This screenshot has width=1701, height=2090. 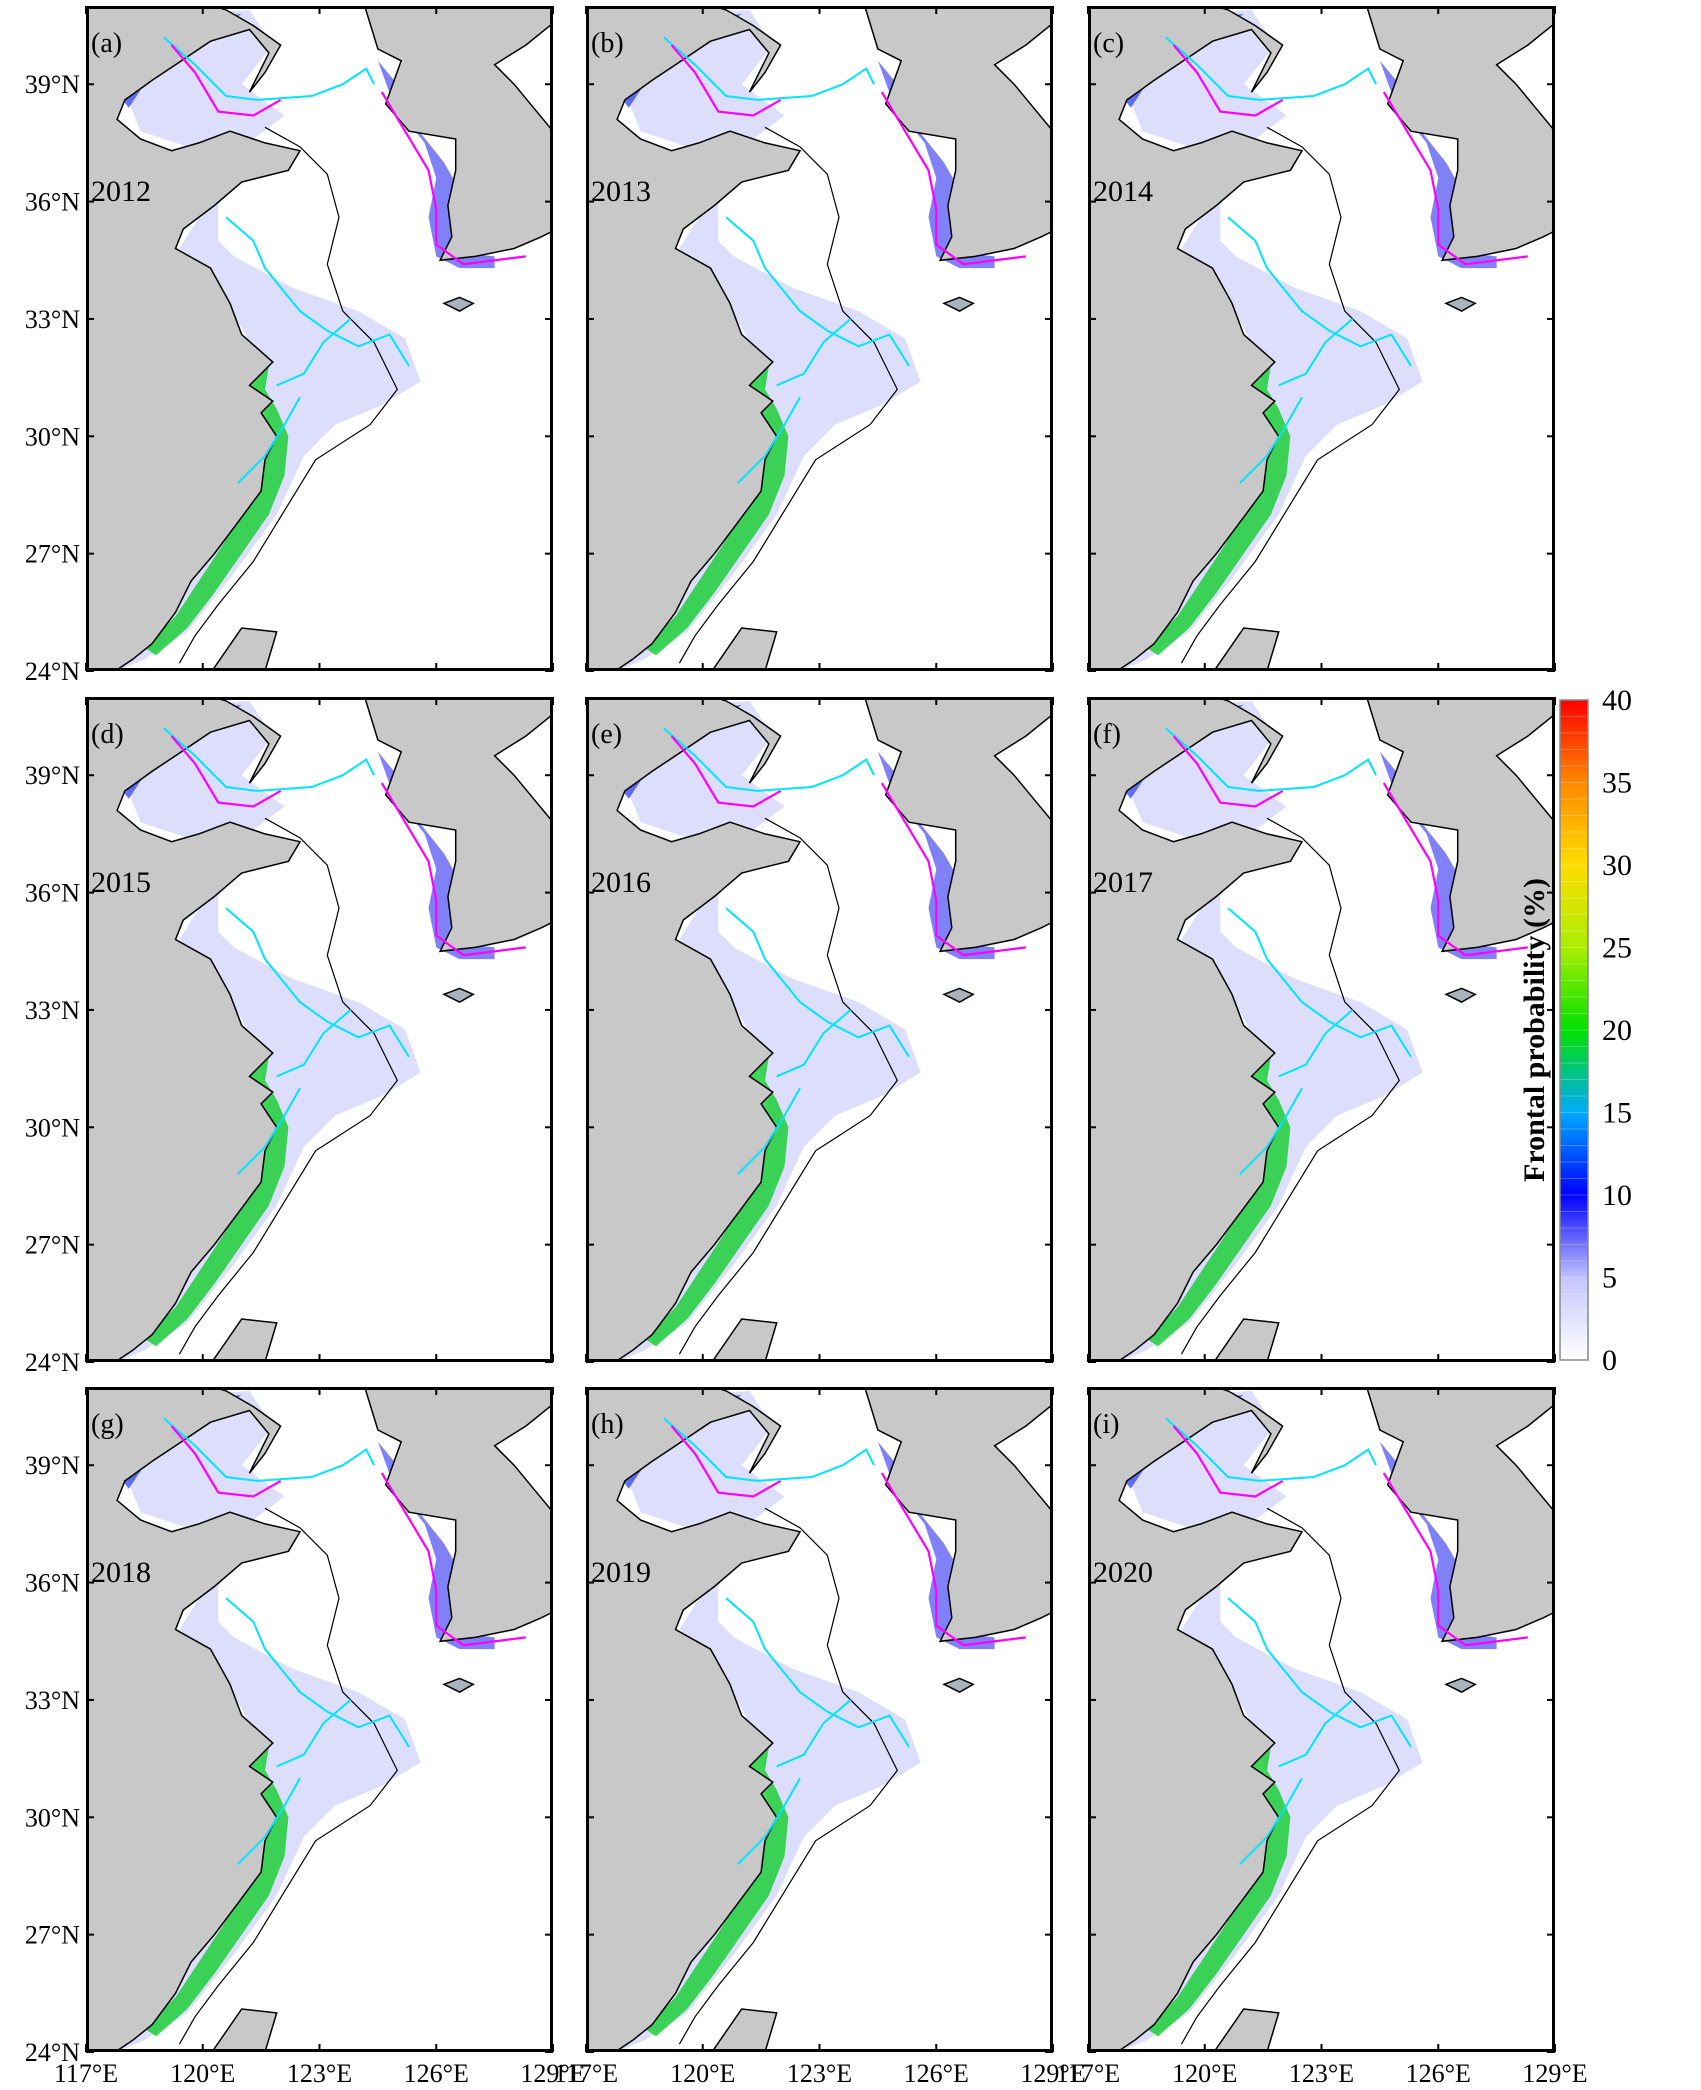 I want to click on panel-letter-label: (b), so click(x=607, y=43).